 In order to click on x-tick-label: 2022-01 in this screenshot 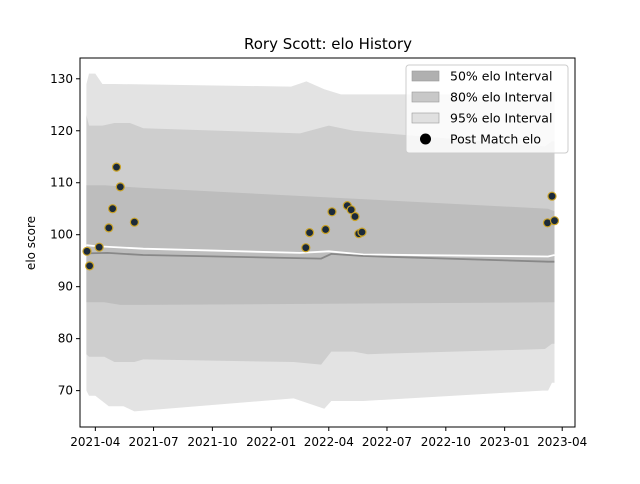, I will do `click(271, 442)`.